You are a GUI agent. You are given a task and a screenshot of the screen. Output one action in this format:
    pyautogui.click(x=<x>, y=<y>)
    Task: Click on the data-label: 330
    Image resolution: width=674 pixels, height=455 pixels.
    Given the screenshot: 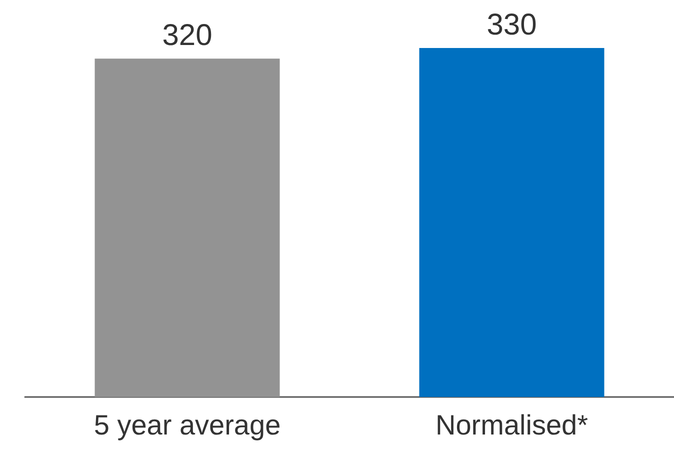 What is the action you would take?
    pyautogui.click(x=511, y=25)
    